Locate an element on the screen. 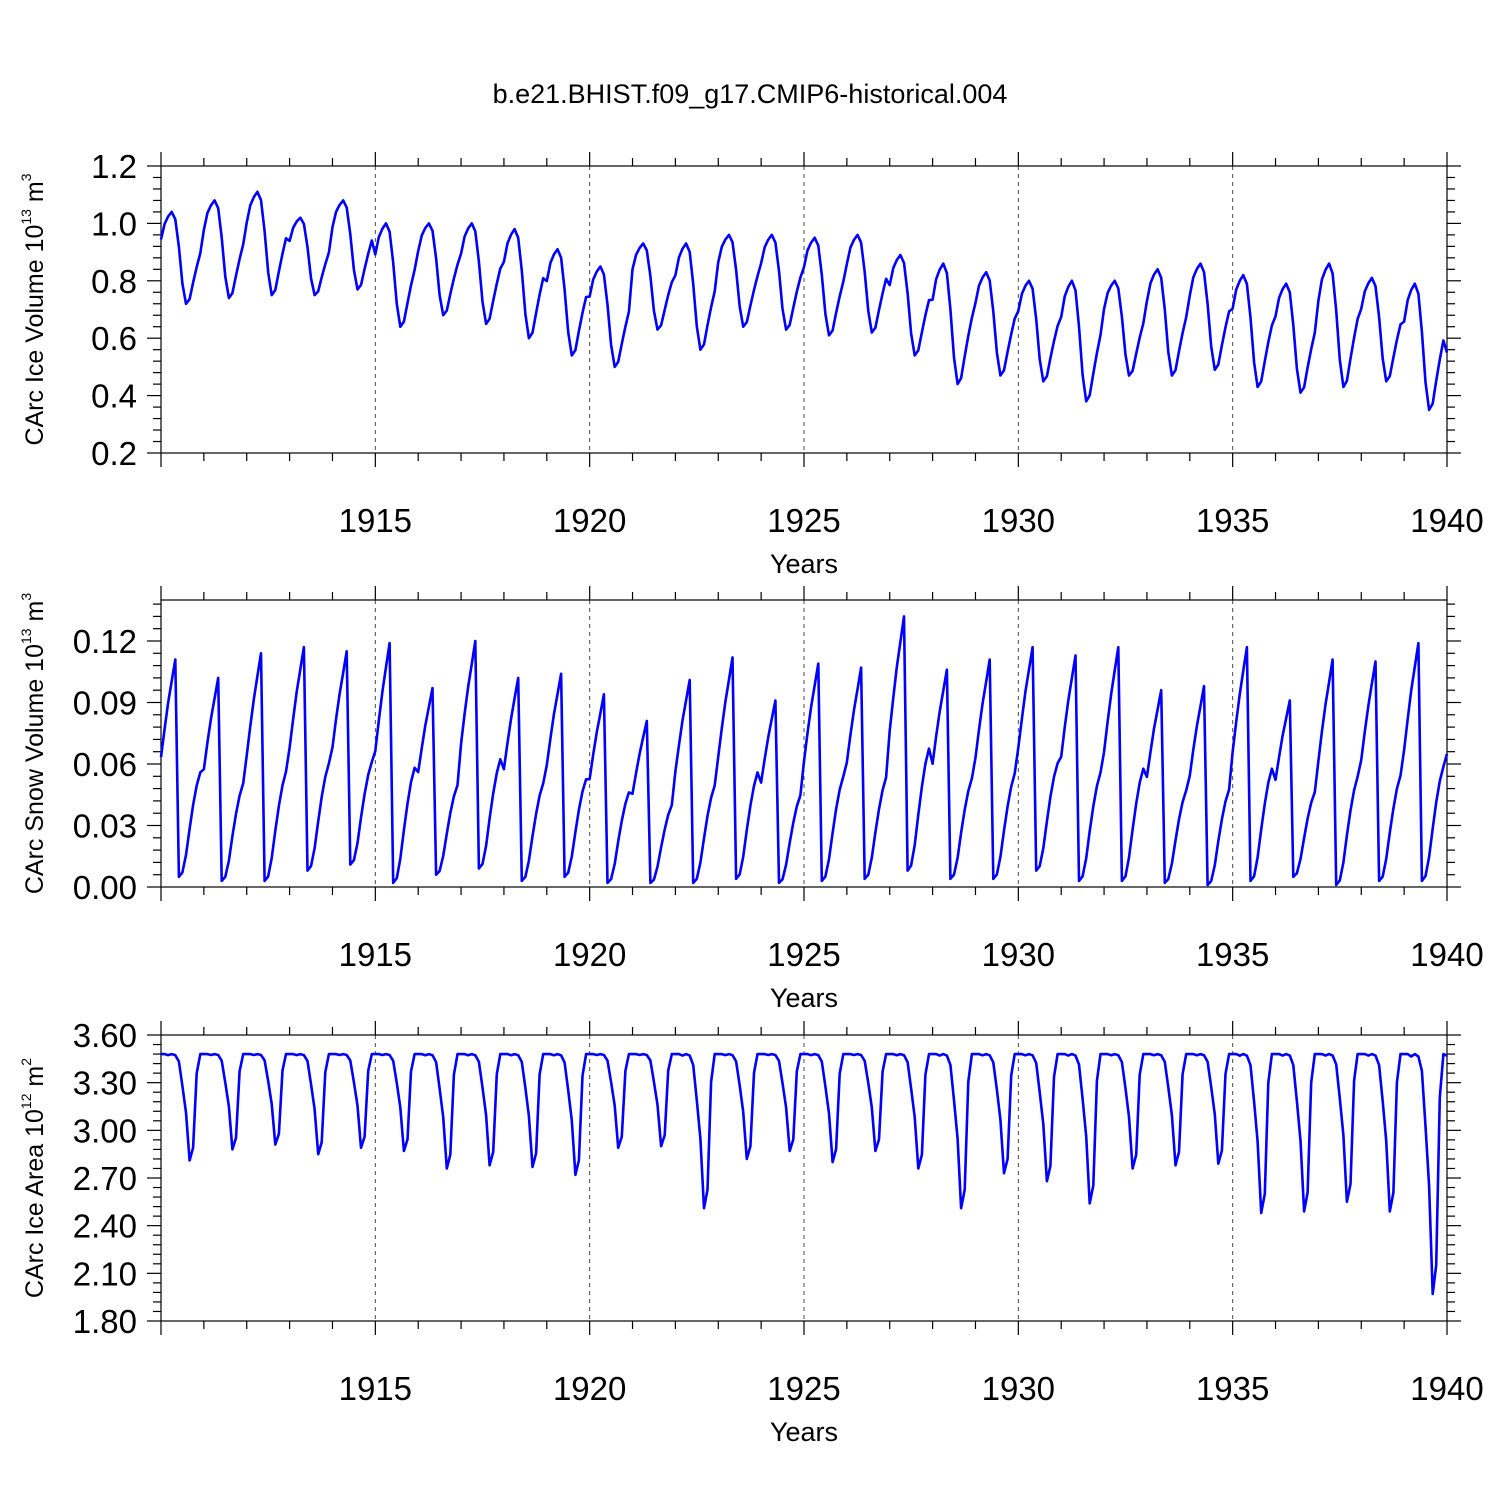 The height and width of the screenshot is (1500, 1500). ice-volume-xlabel: Years is located at coordinates (804, 564).